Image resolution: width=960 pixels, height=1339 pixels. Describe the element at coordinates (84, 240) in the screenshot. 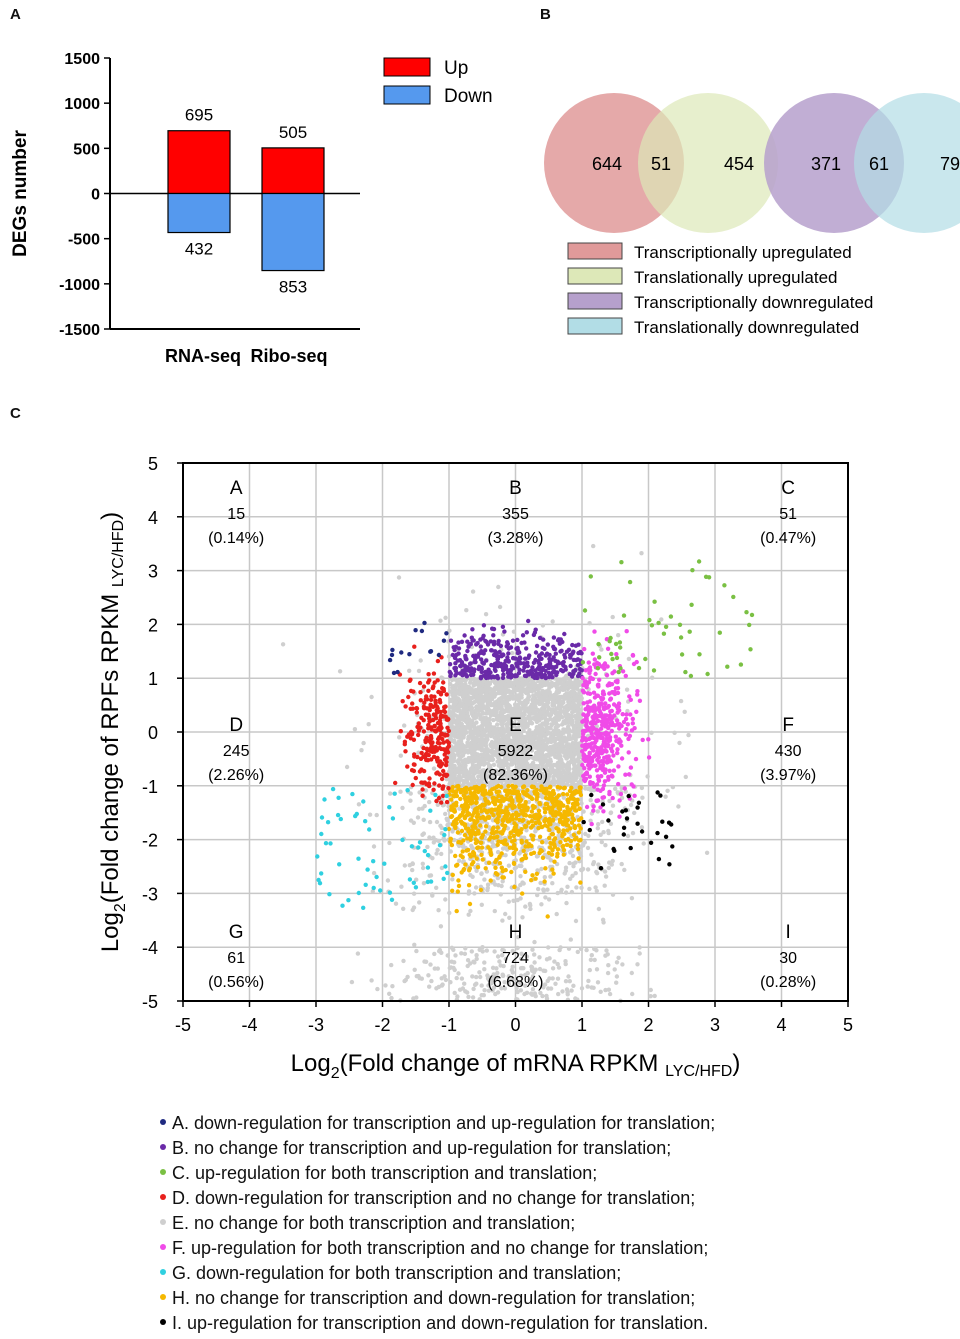

I see `y-tick-label: -500` at that location.